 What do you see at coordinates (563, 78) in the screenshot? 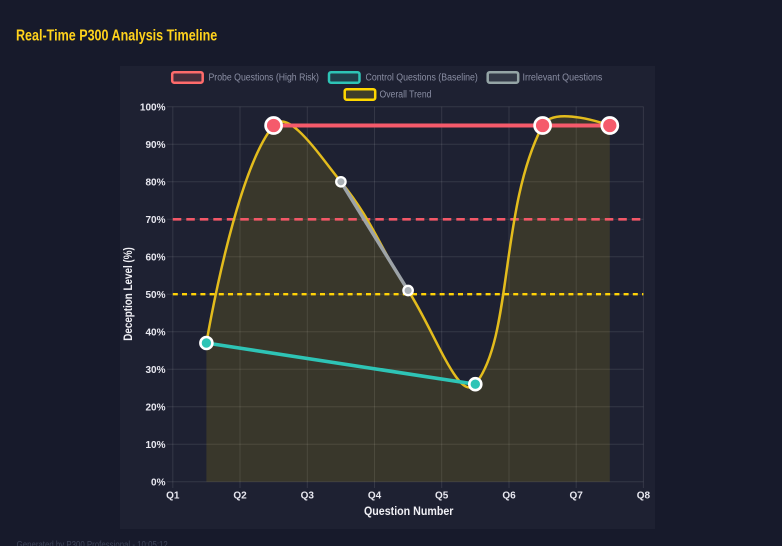
I see `svg-text: Irrelevant Questions` at bounding box center [563, 78].